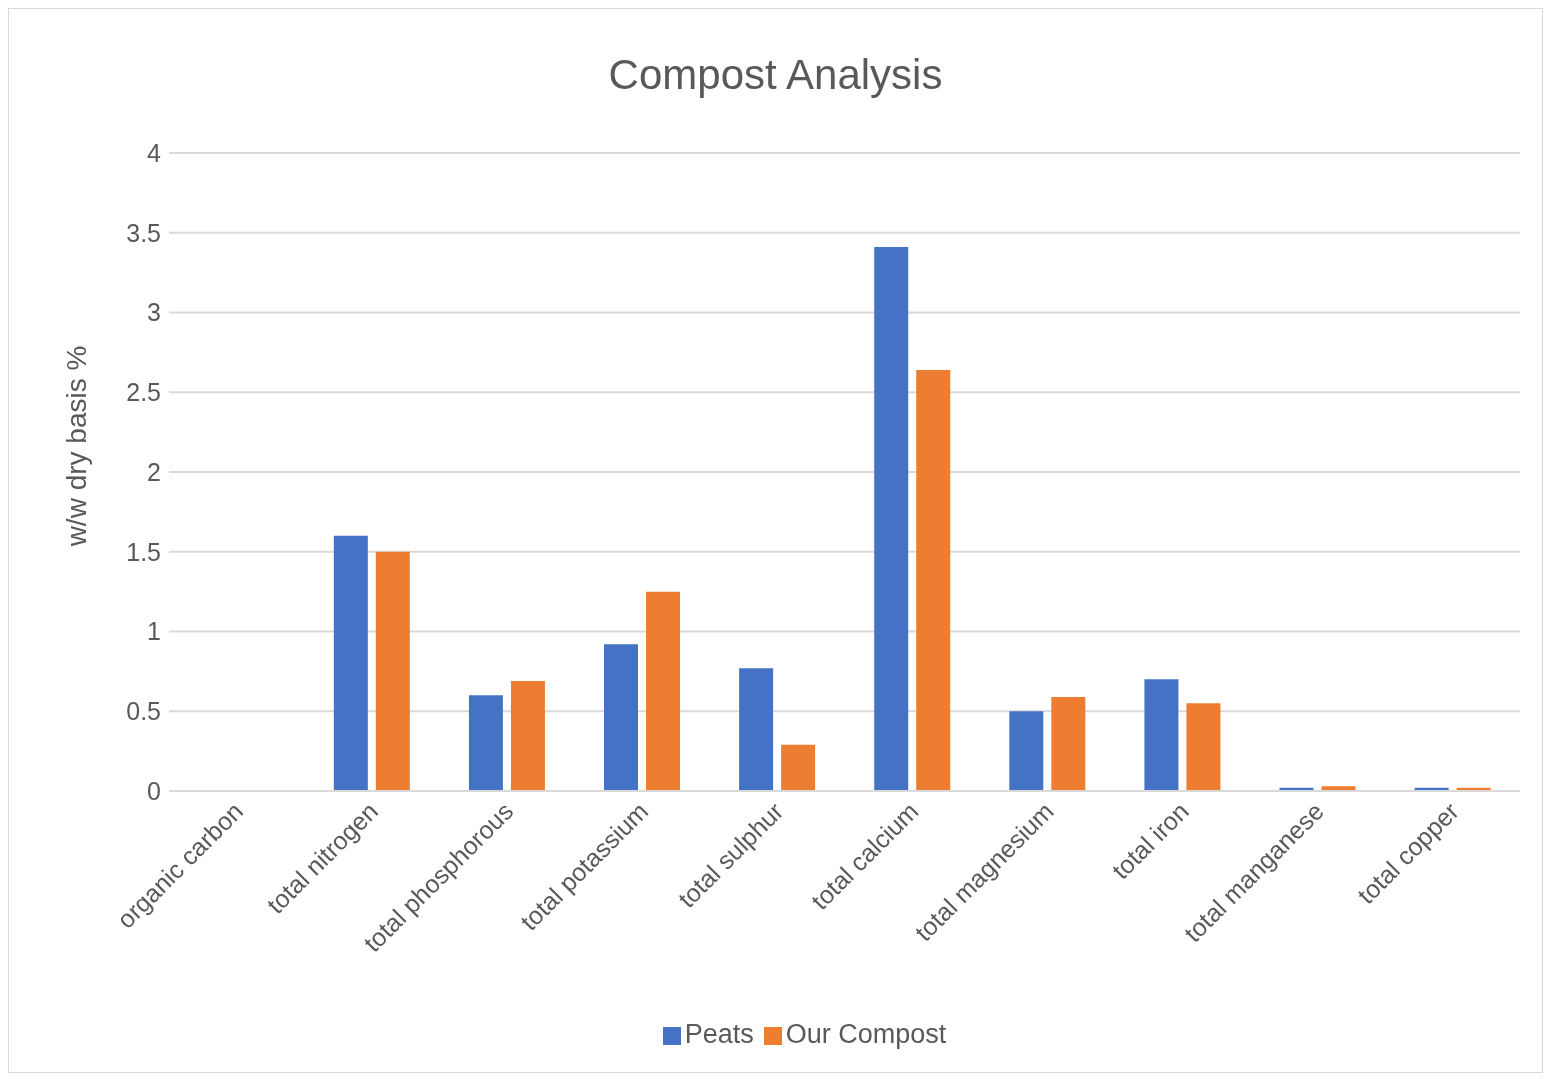  I want to click on y-tick-label: 2.5, so click(143, 392).